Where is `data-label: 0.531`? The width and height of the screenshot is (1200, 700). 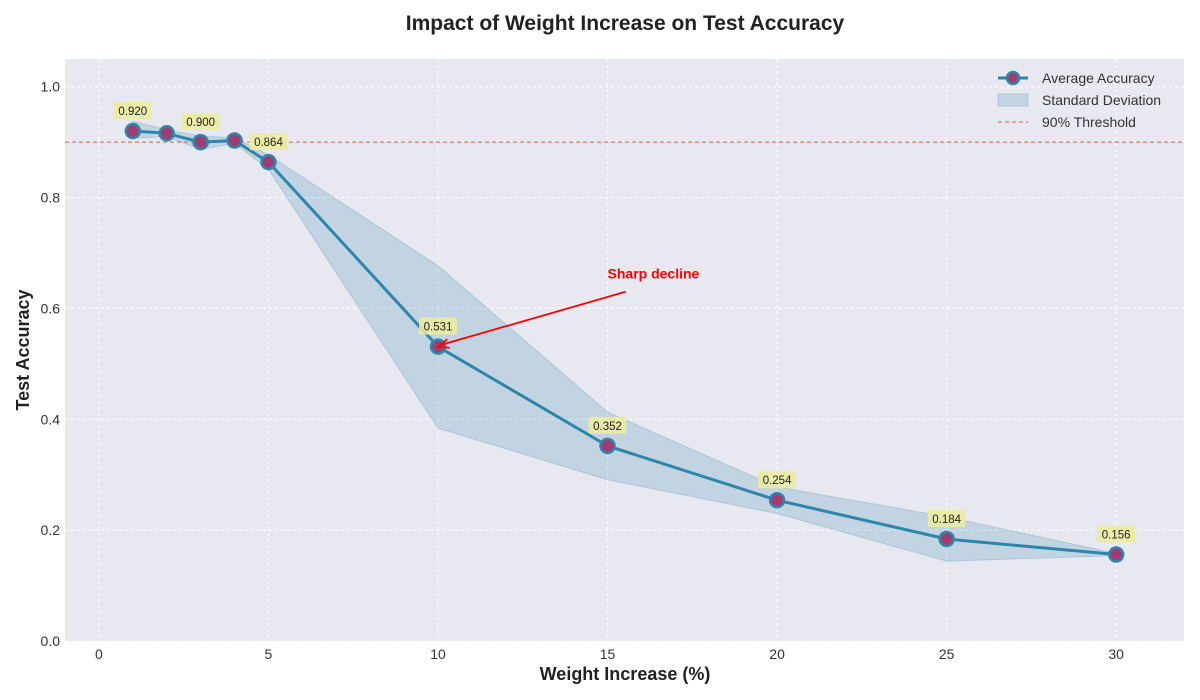 data-label: 0.531 is located at coordinates (438, 326).